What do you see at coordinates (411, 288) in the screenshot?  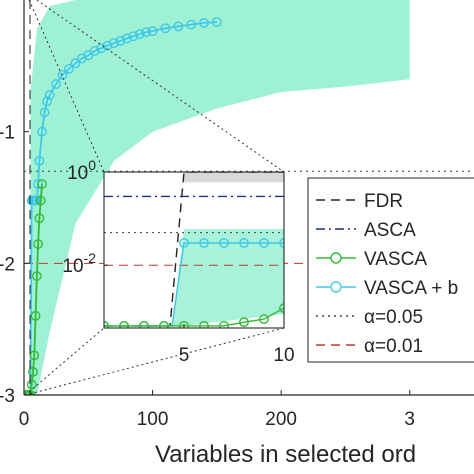 I see `legend-label: VASCA + b` at bounding box center [411, 288].